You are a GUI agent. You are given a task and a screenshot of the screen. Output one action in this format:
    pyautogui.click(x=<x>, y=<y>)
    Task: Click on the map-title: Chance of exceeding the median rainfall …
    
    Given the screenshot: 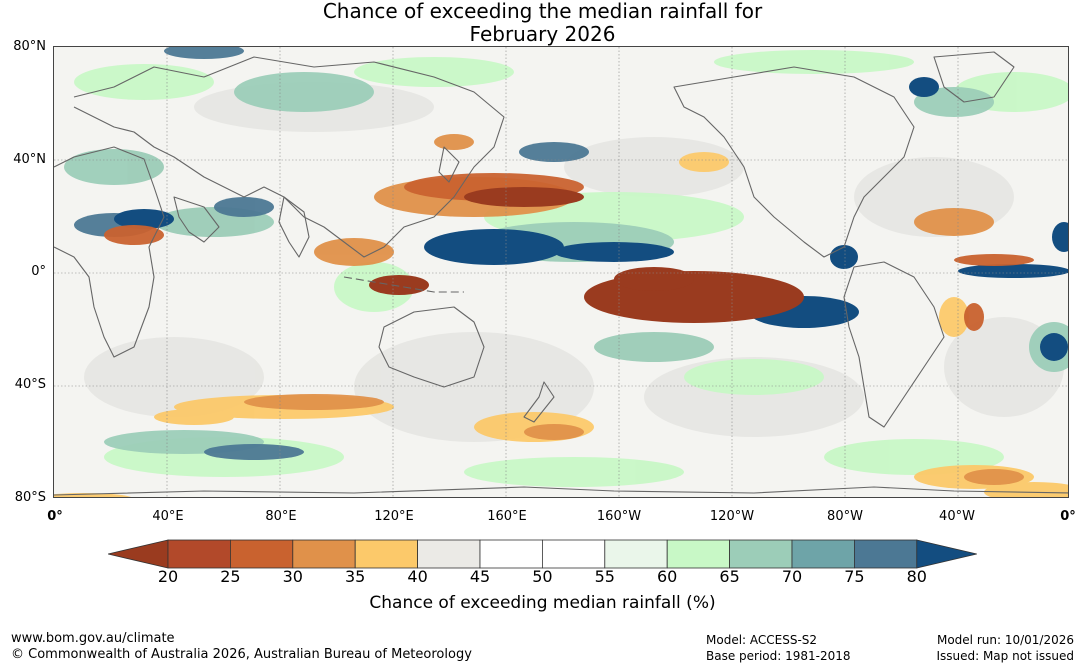 What is the action you would take?
    pyautogui.click(x=542, y=23)
    